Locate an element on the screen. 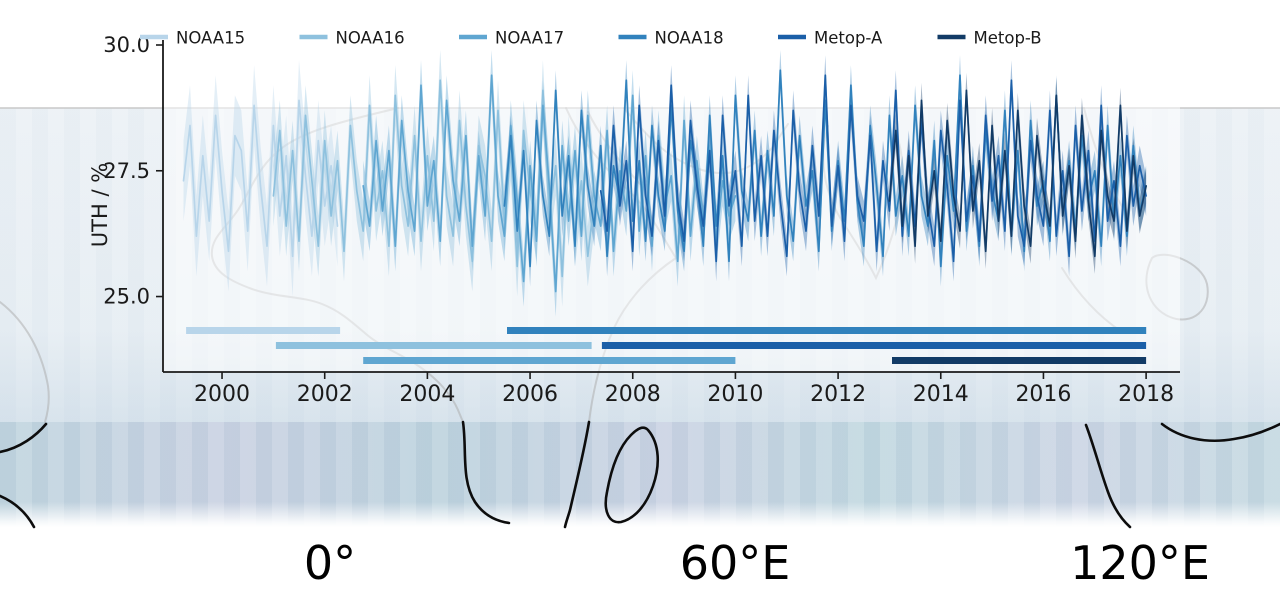 The width and height of the screenshot is (1280, 612). x-tick-label-2018: 2018 is located at coordinates (1146, 394).